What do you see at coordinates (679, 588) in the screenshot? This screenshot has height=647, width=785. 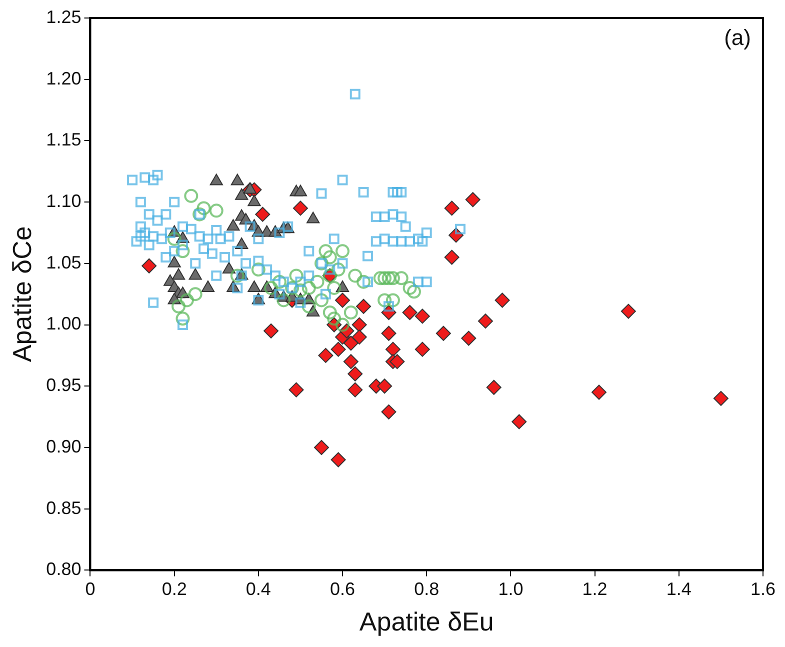 I see `x-tick-label: 1.4` at bounding box center [679, 588].